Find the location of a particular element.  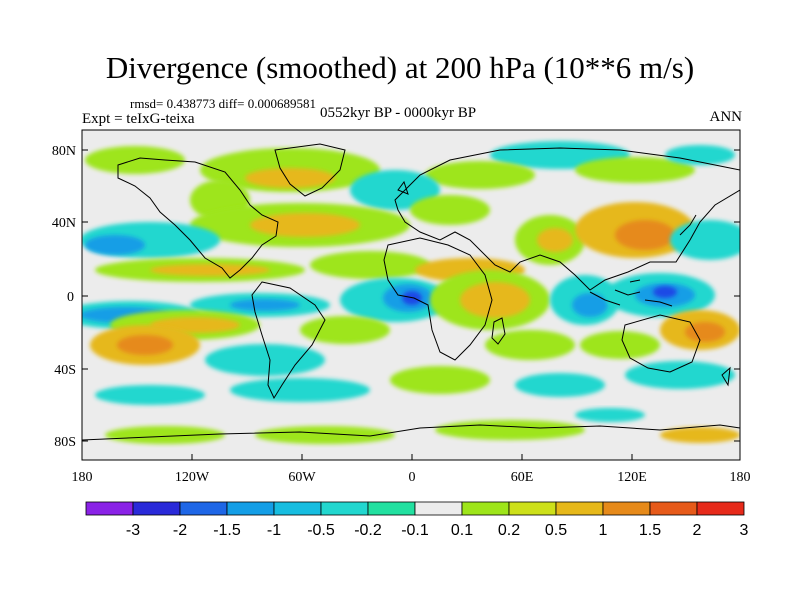

experiment-label: Expt = teIxG-teixa is located at coordinates (138, 119).